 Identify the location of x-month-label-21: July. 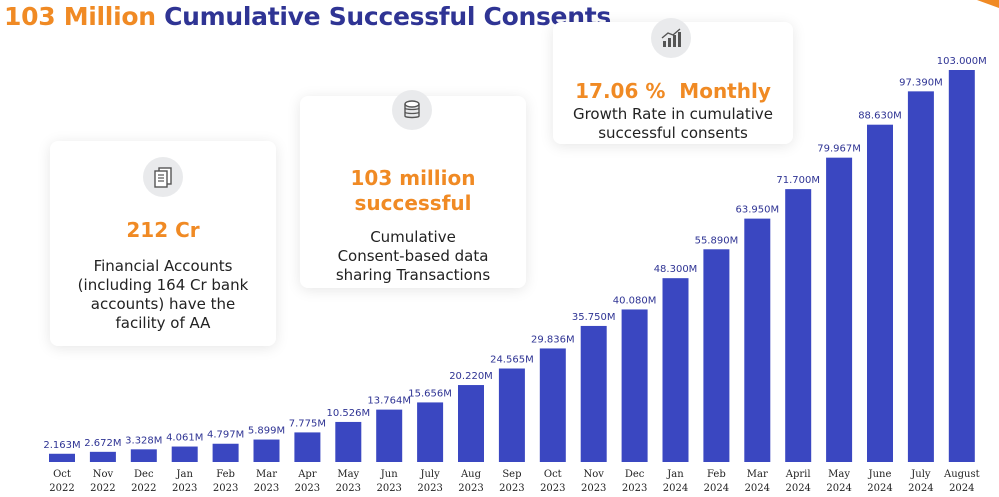
(920, 474).